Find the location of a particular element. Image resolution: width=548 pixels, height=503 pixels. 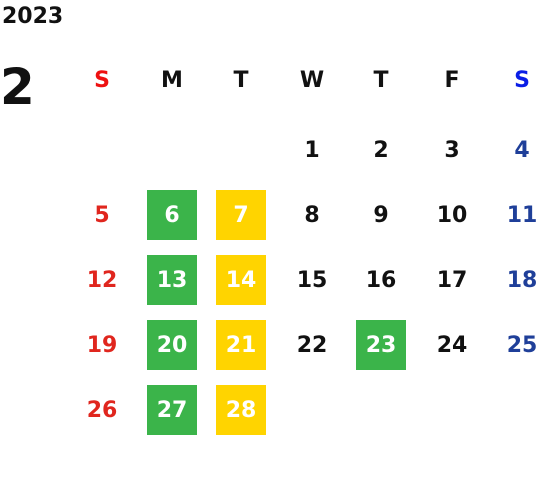

day: 5 is located at coordinates (102, 215).